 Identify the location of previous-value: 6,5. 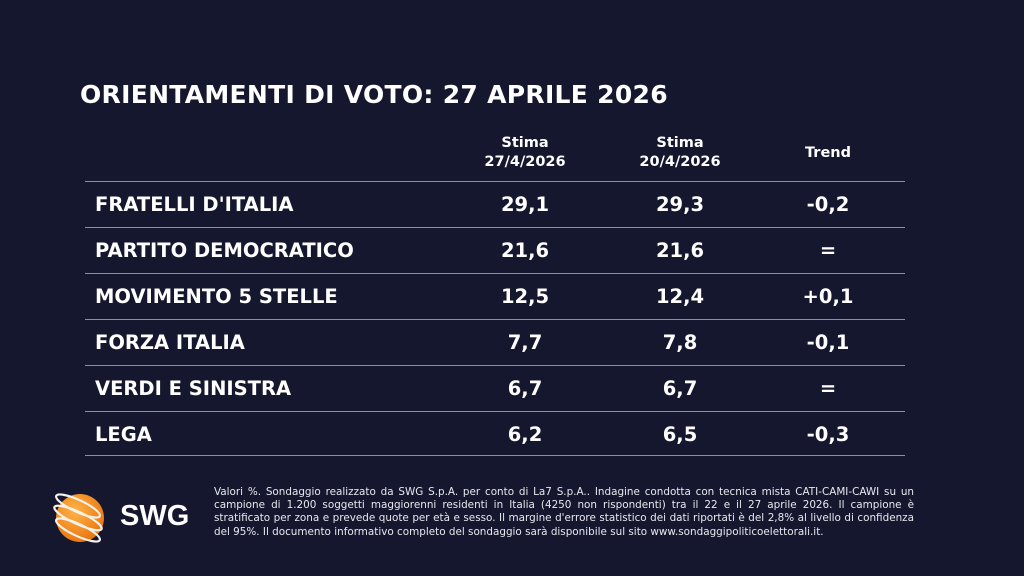
(680, 434).